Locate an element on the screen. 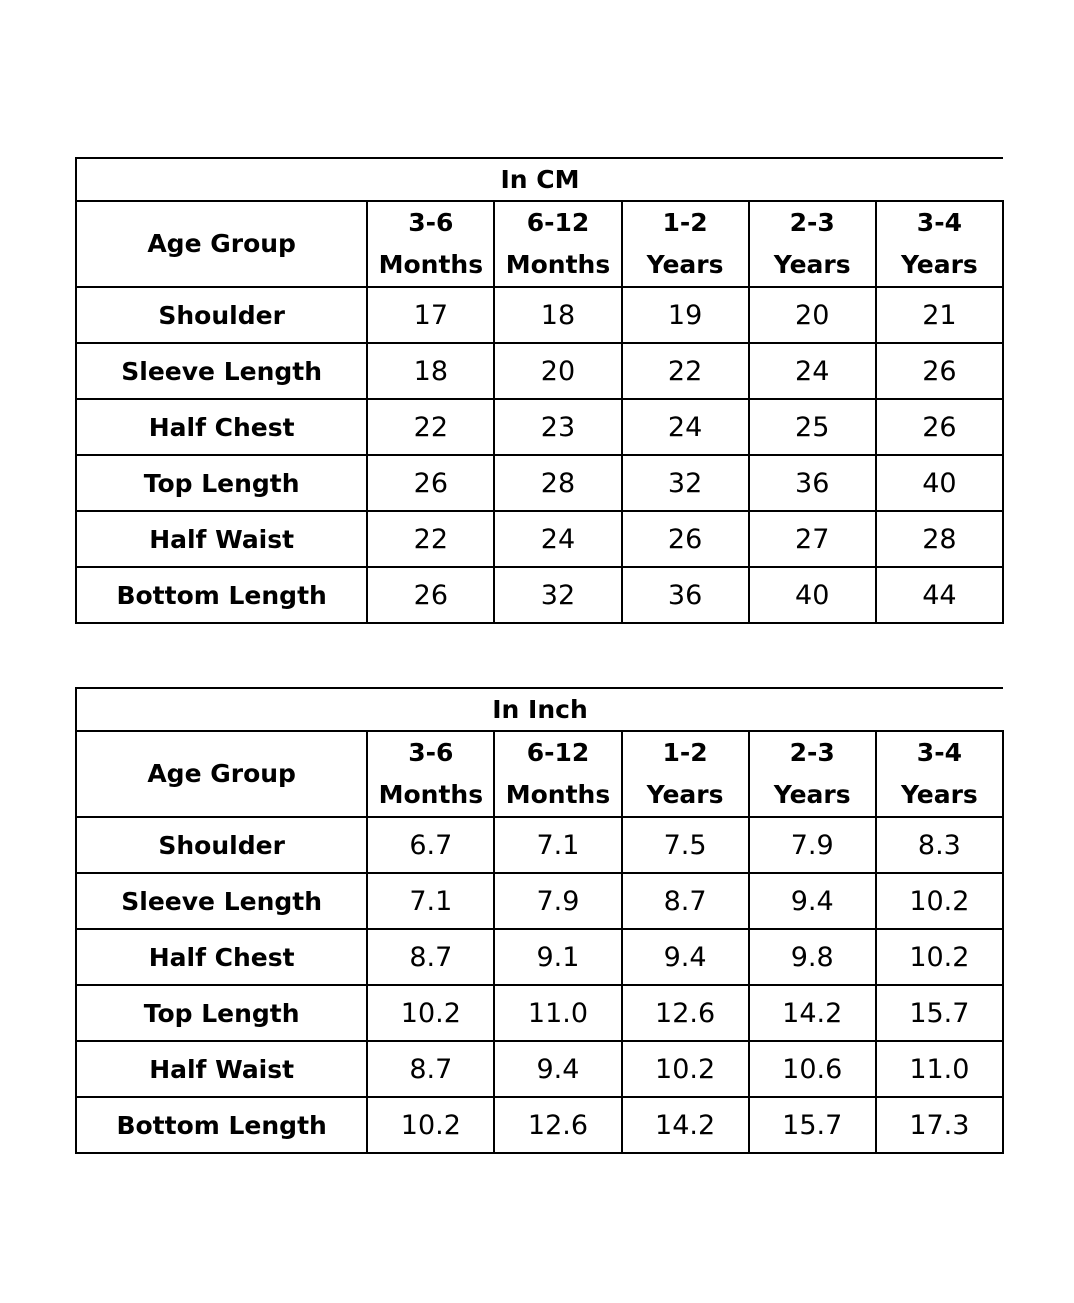 The width and height of the screenshot is (1074, 1303). table-row: Top Length 26 28 32 36 40 is located at coordinates (539, 483).